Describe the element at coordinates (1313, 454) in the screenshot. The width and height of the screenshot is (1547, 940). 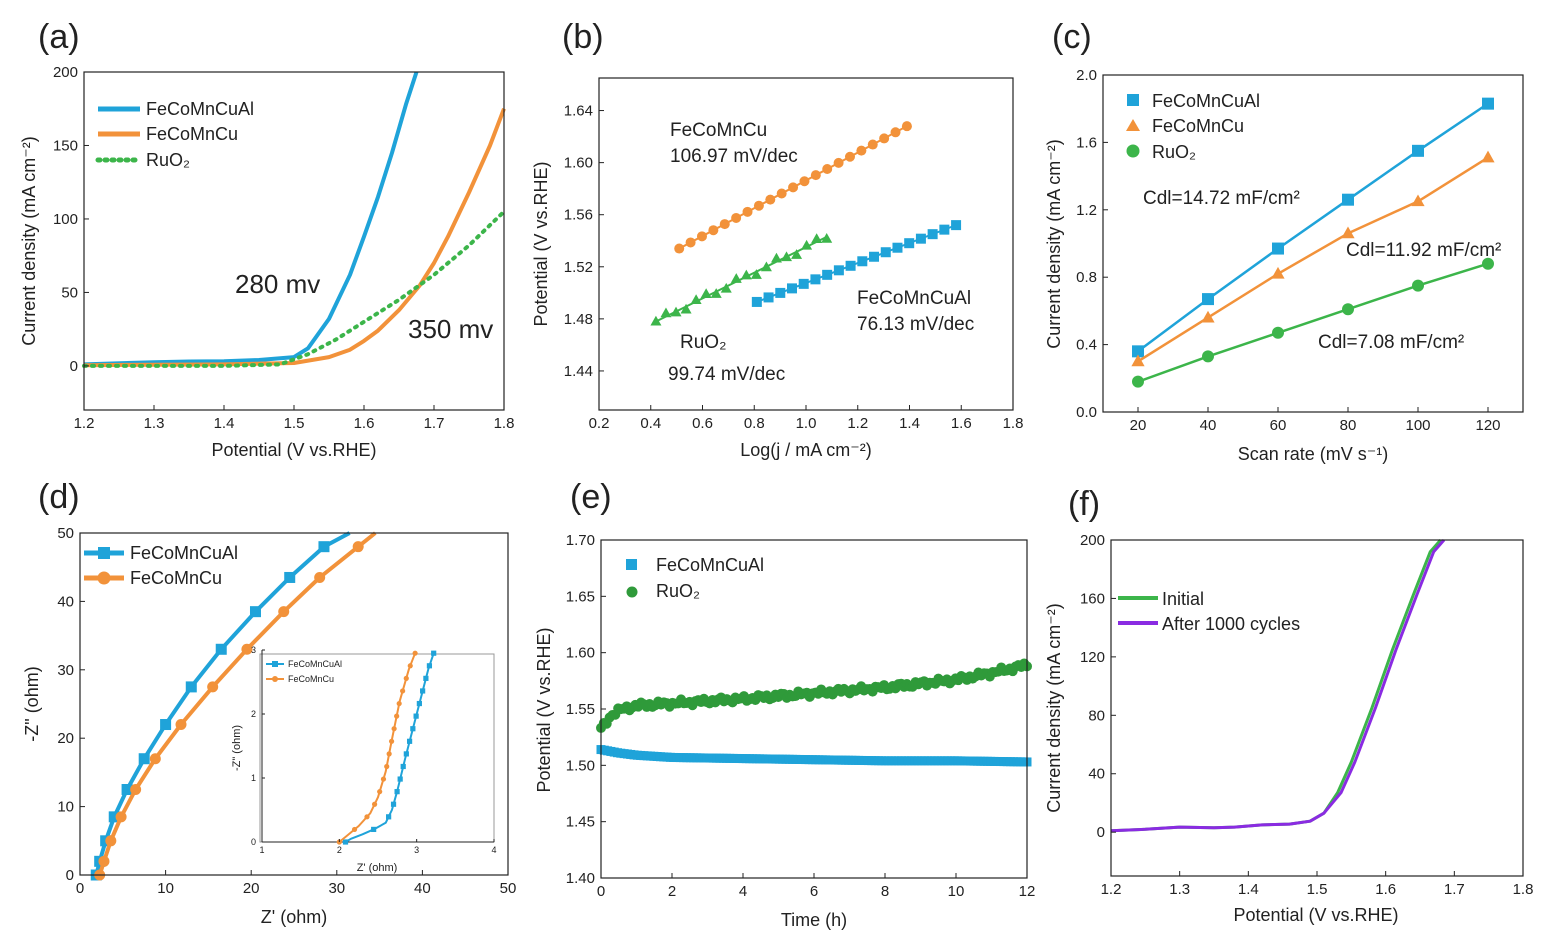
I see `panel-c-xlabel: Scan rate (mV s⁻¹)` at that location.